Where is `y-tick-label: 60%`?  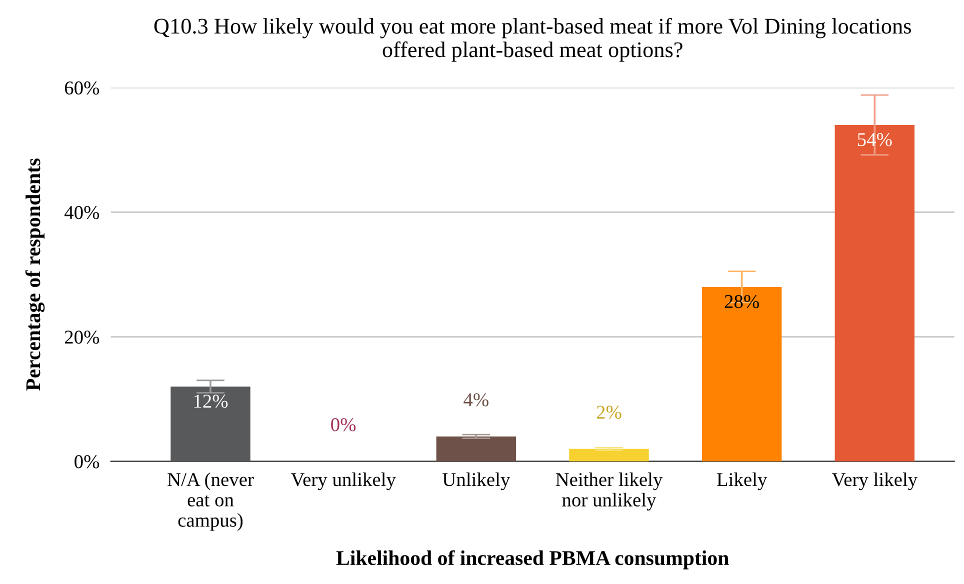 y-tick-label: 60% is located at coordinates (82, 88).